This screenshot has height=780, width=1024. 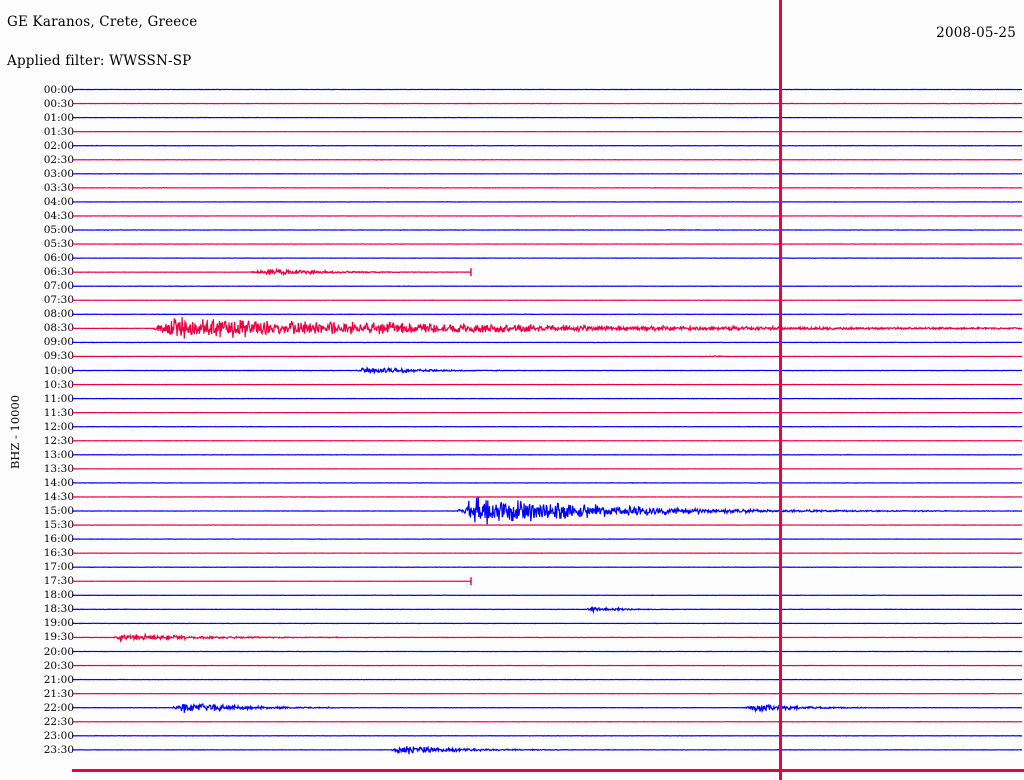 What do you see at coordinates (99, 61) in the screenshot?
I see `filter-label: Applied filter: WWSSN-SP` at bounding box center [99, 61].